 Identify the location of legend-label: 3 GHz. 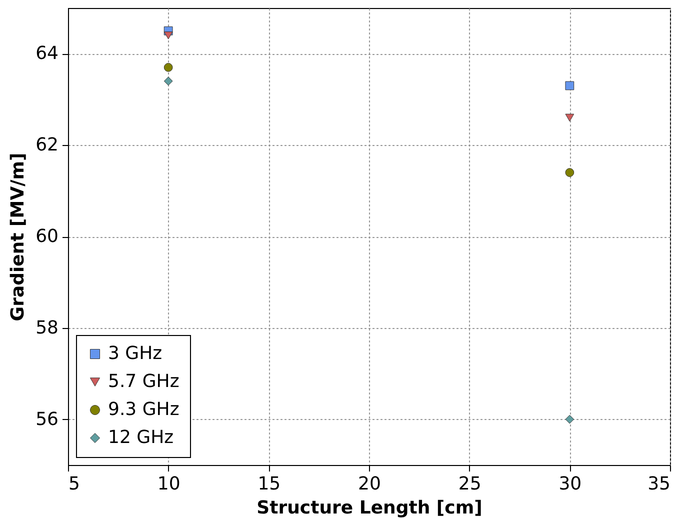
(135, 353).